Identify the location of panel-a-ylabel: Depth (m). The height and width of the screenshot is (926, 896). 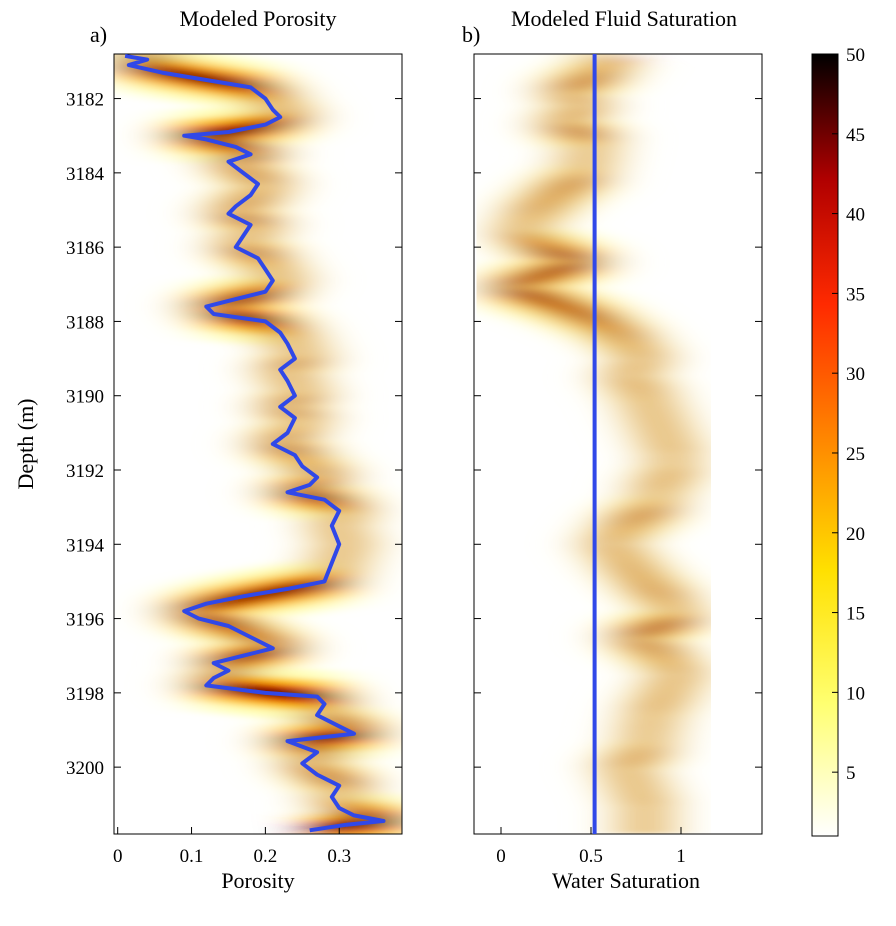
(25, 443).